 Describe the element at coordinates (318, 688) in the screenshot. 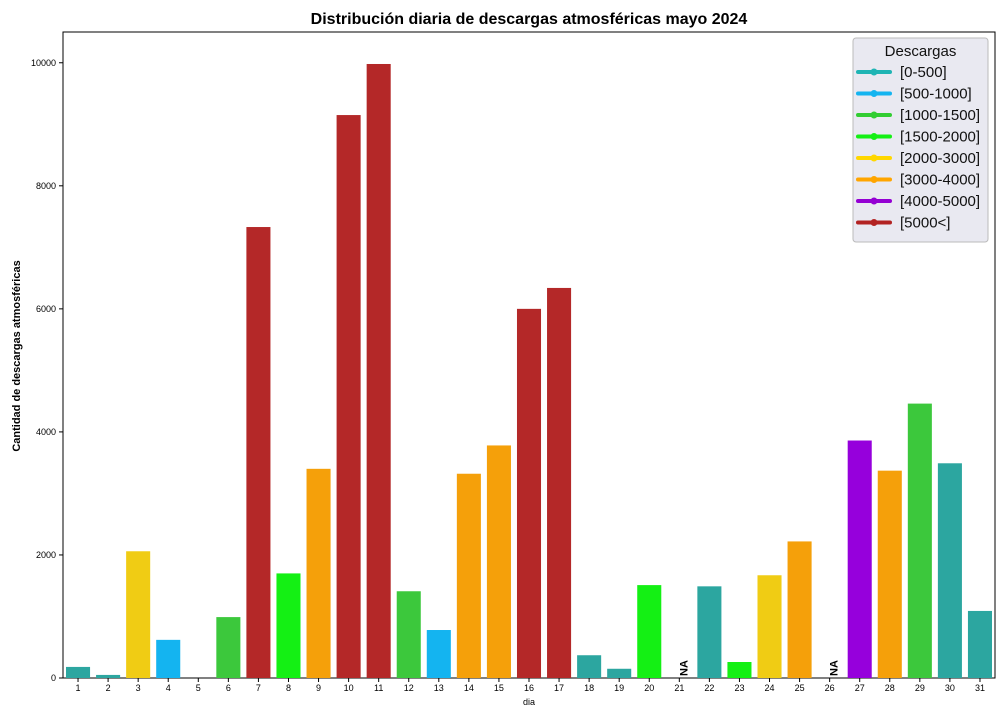

I see `x-tick-label: 9` at that location.